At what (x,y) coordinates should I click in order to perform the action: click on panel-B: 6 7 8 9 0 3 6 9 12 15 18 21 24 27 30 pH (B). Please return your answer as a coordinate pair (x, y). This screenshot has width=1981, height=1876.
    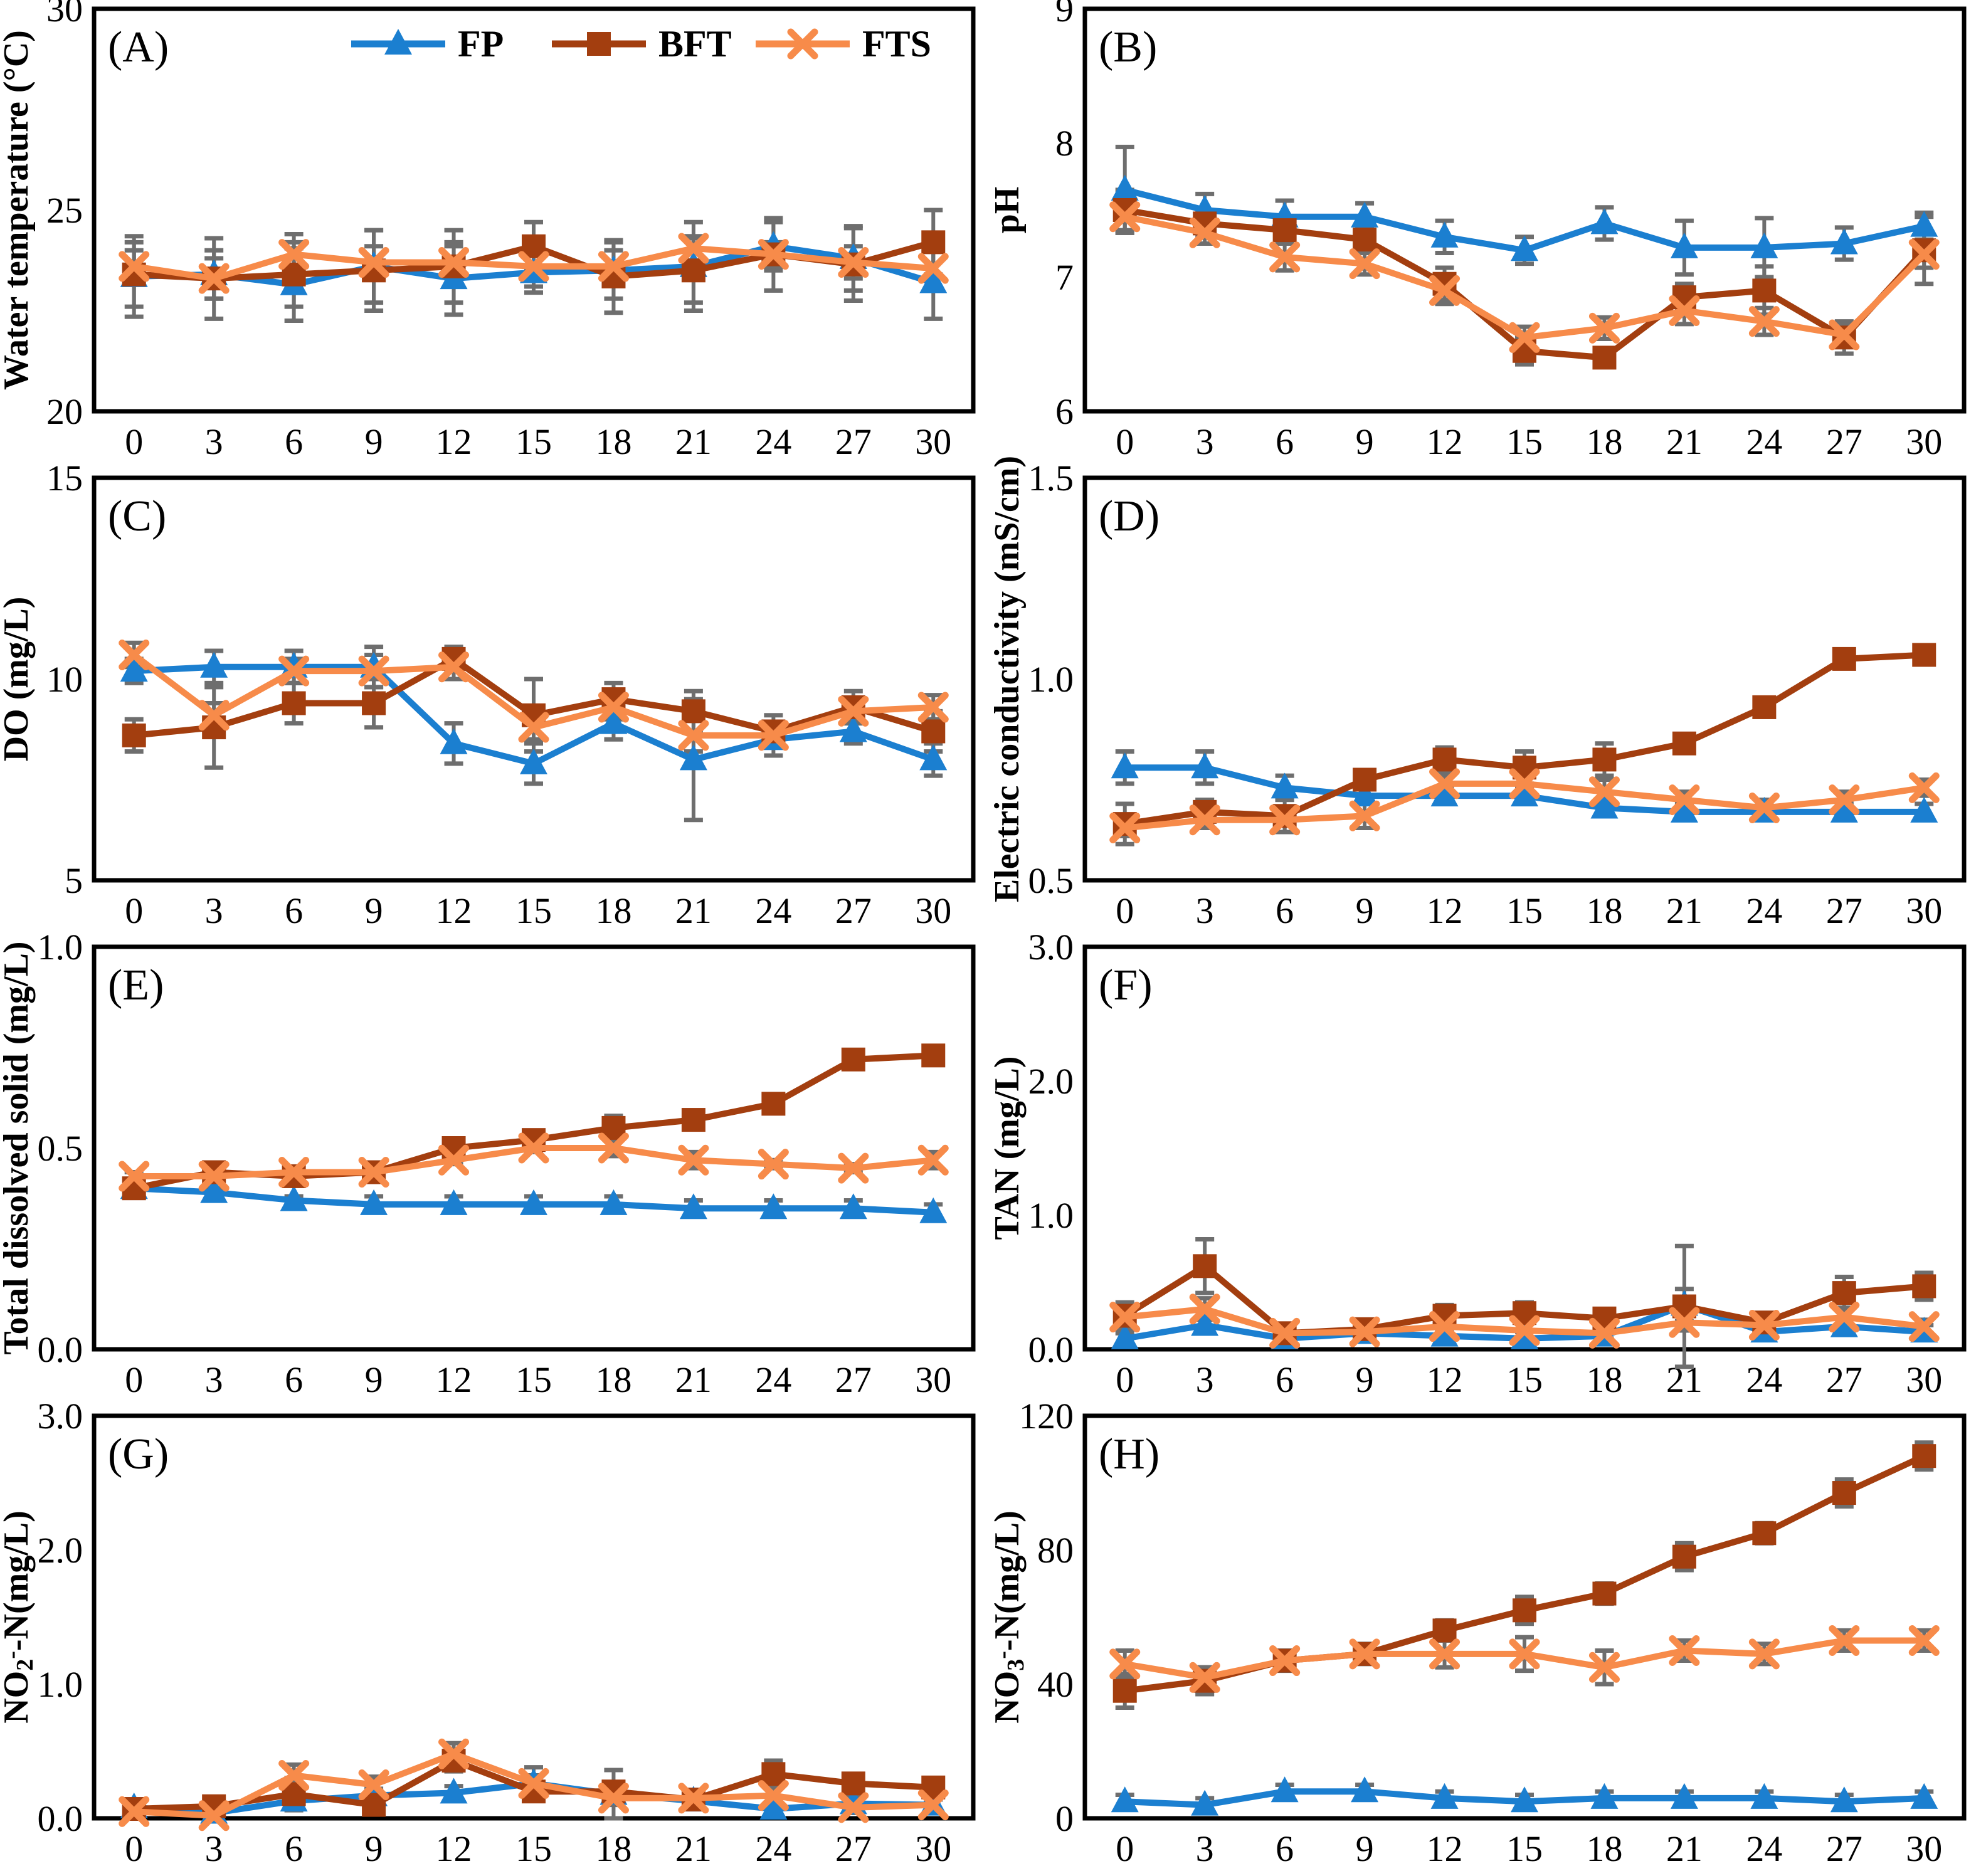
    Looking at the image, I should click on (1484, 234).